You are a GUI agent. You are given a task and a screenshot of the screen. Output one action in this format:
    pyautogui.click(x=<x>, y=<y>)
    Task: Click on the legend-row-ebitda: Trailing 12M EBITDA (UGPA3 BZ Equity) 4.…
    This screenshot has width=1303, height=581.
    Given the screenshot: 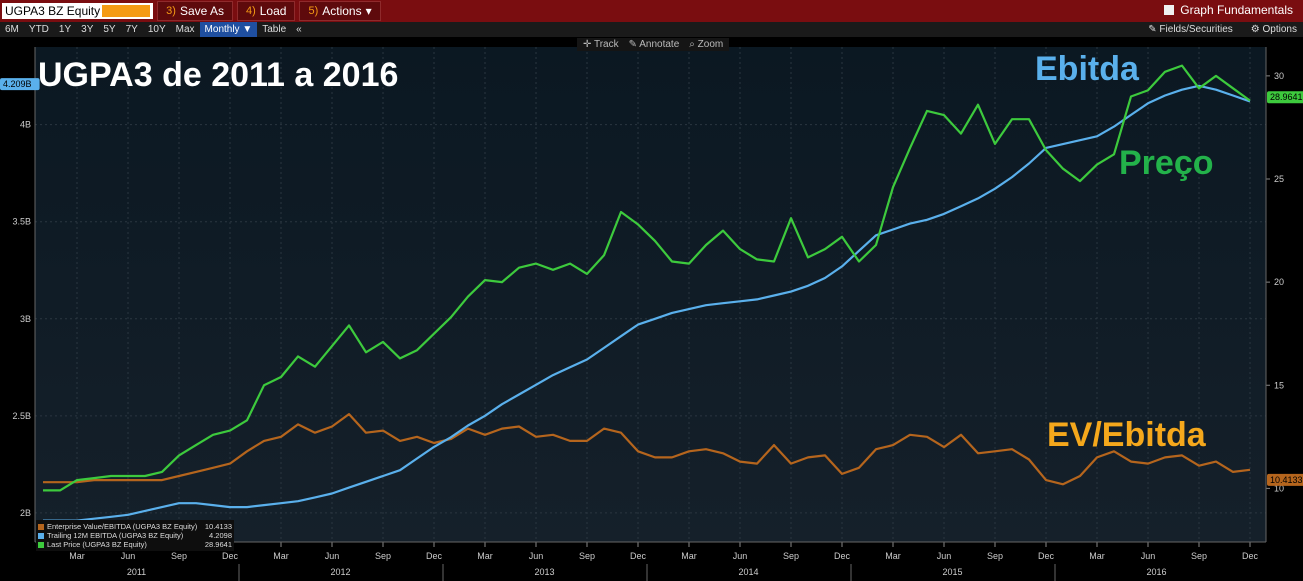 What is the action you would take?
    pyautogui.click(x=135, y=535)
    